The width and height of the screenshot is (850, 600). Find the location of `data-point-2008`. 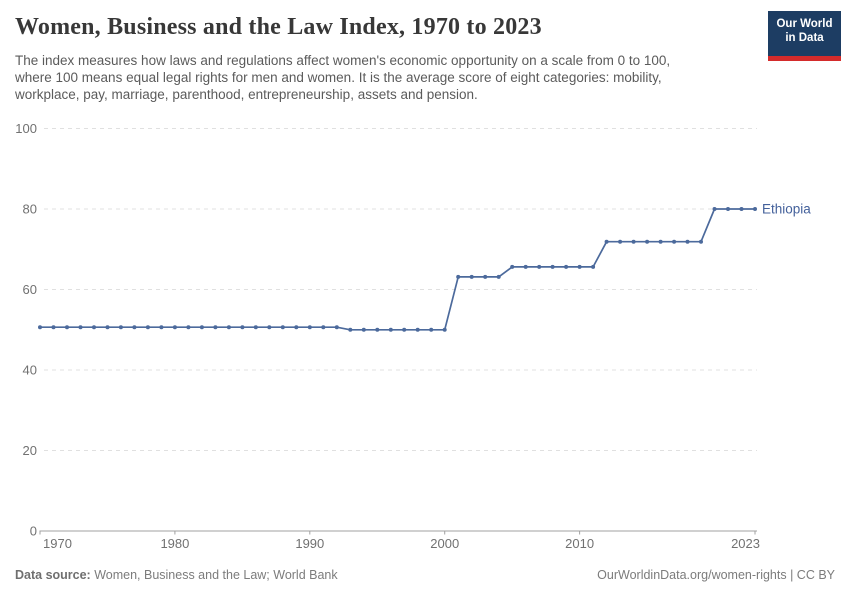

data-point-2008 is located at coordinates (552, 266).